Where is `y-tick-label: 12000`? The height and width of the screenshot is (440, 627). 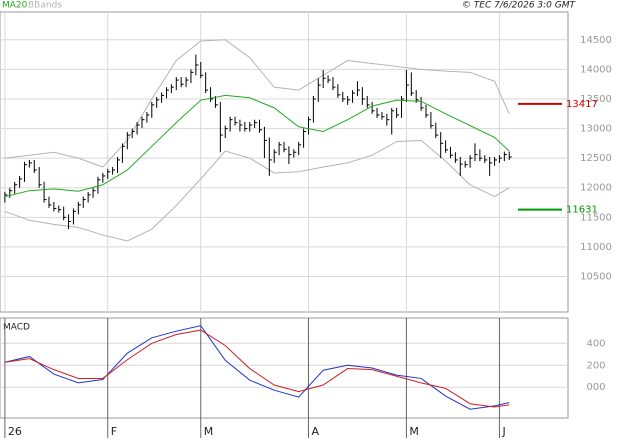
y-tick-label: 12000 is located at coordinates (596, 188).